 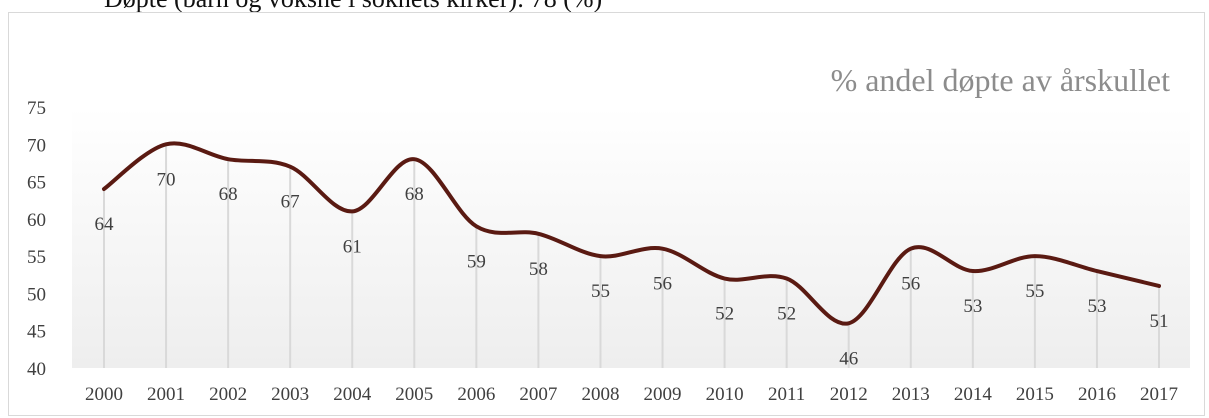 I want to click on x-tick-label: 2010, so click(x=725, y=394).